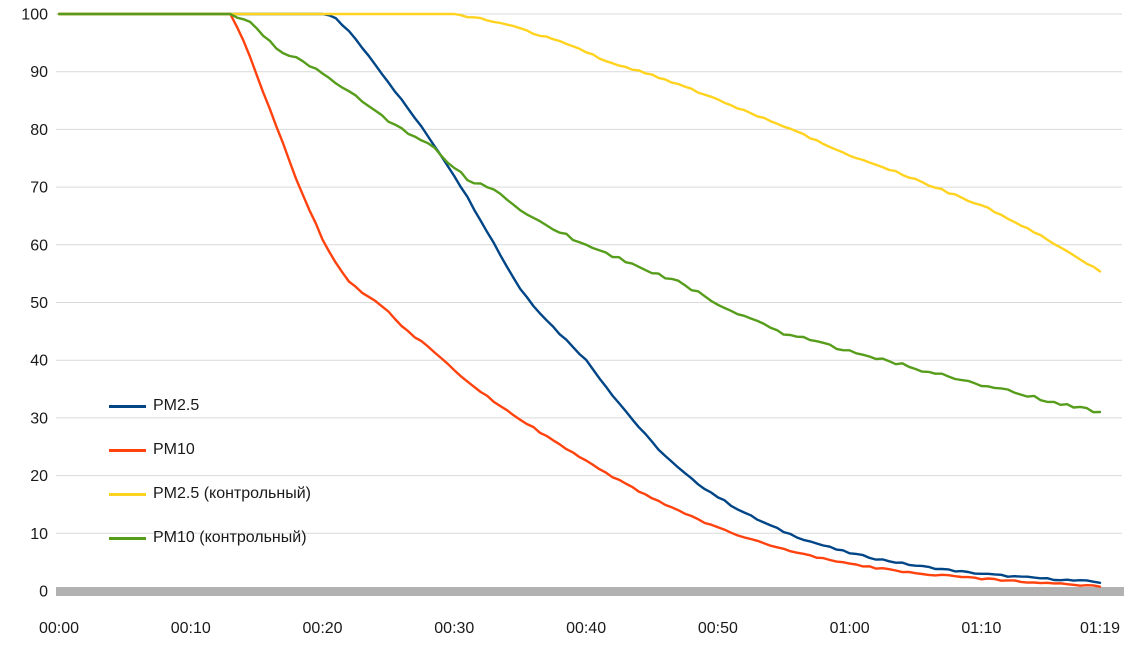  What do you see at coordinates (230, 537) in the screenshot?
I see `legend-label-pm10-control: PM10 (контрольный)` at bounding box center [230, 537].